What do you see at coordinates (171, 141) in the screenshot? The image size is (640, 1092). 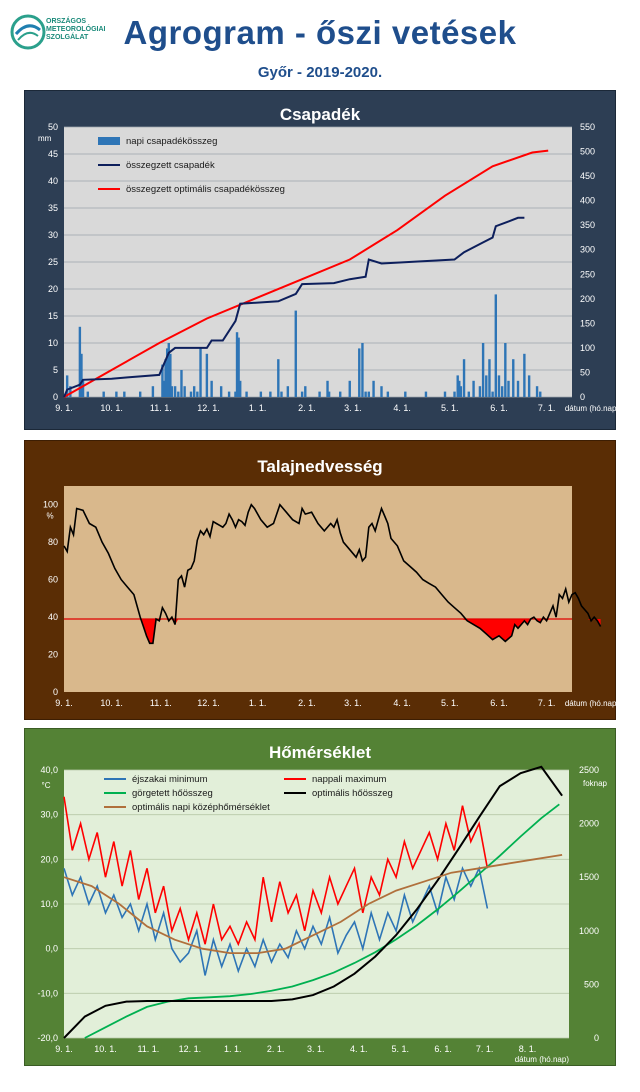 I see `legend-label: napi csapadékösszeg` at bounding box center [171, 141].